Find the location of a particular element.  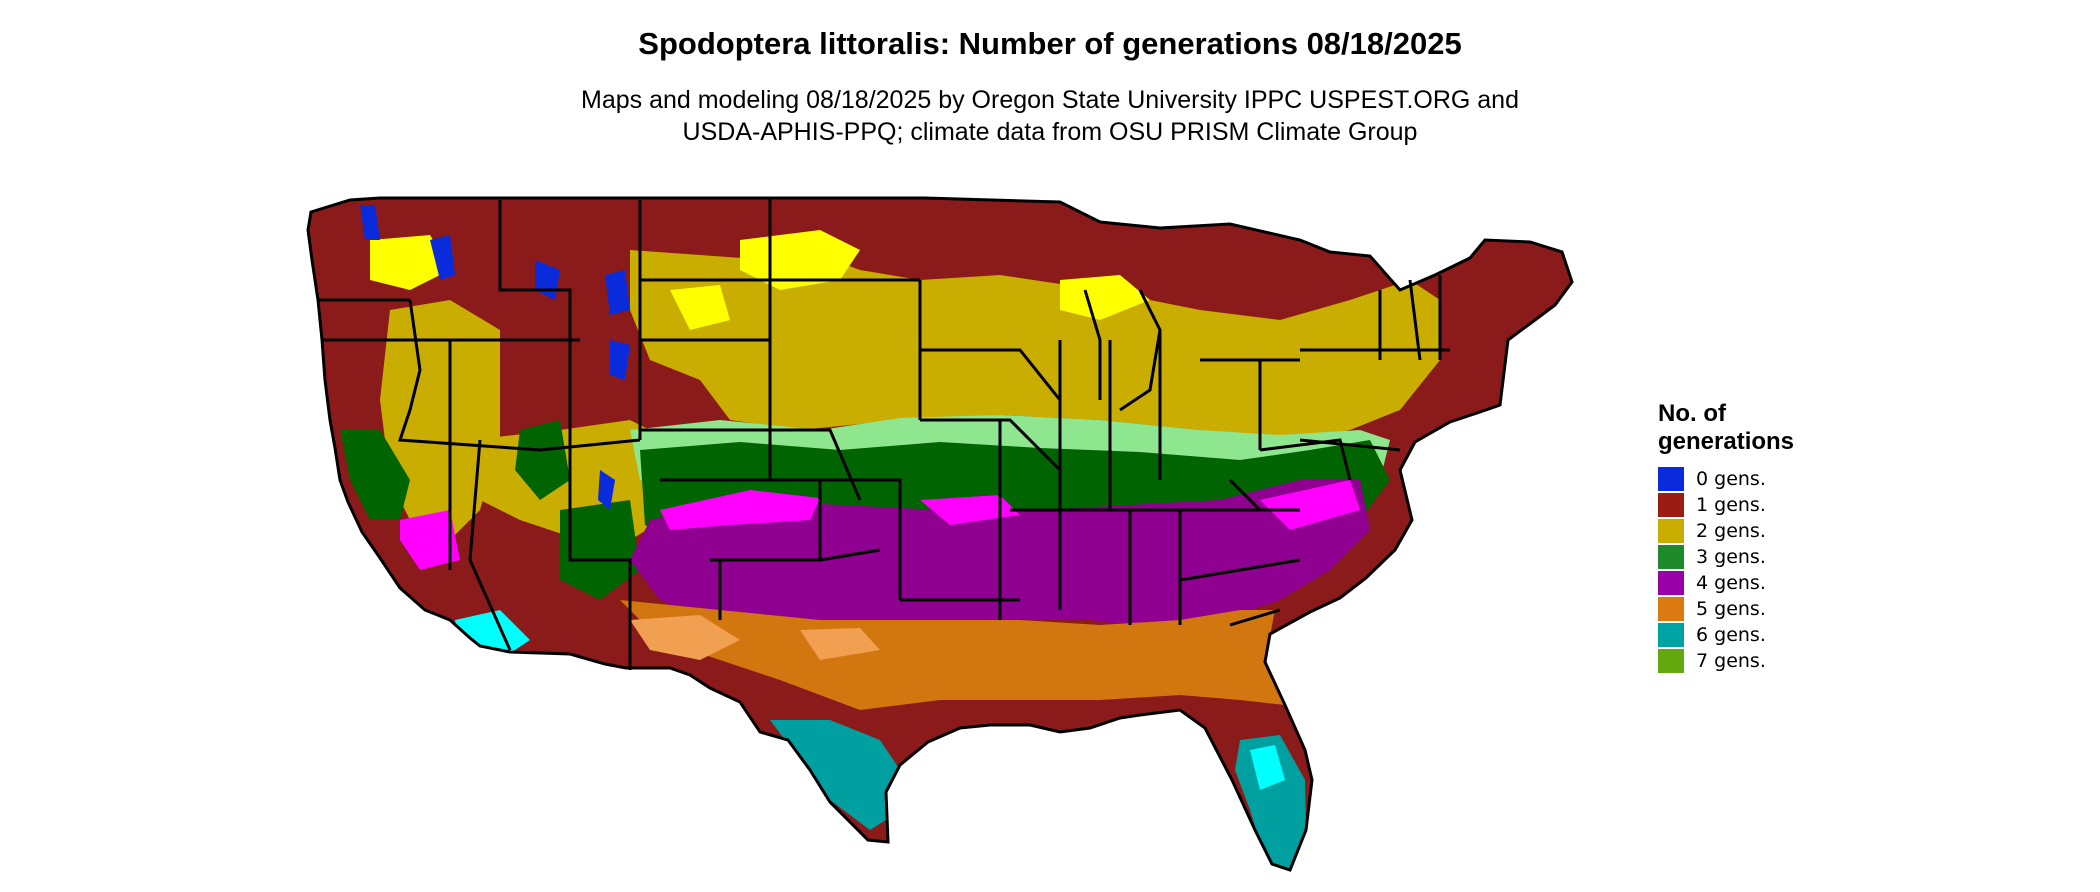

legend-item: 1 gens. is located at coordinates (1726, 505).